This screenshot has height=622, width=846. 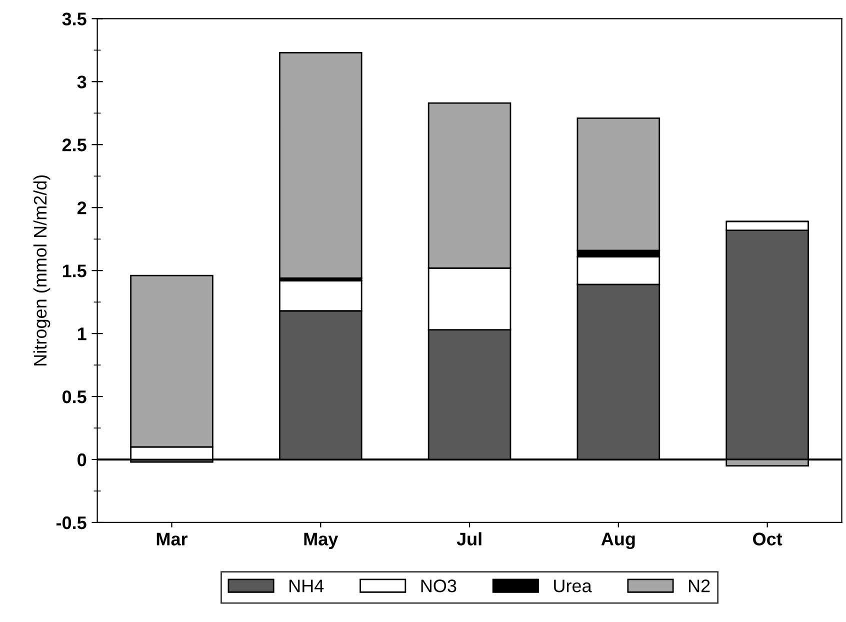 What do you see at coordinates (74, 145) in the screenshot?
I see `y-tick-label: 2.5` at bounding box center [74, 145].